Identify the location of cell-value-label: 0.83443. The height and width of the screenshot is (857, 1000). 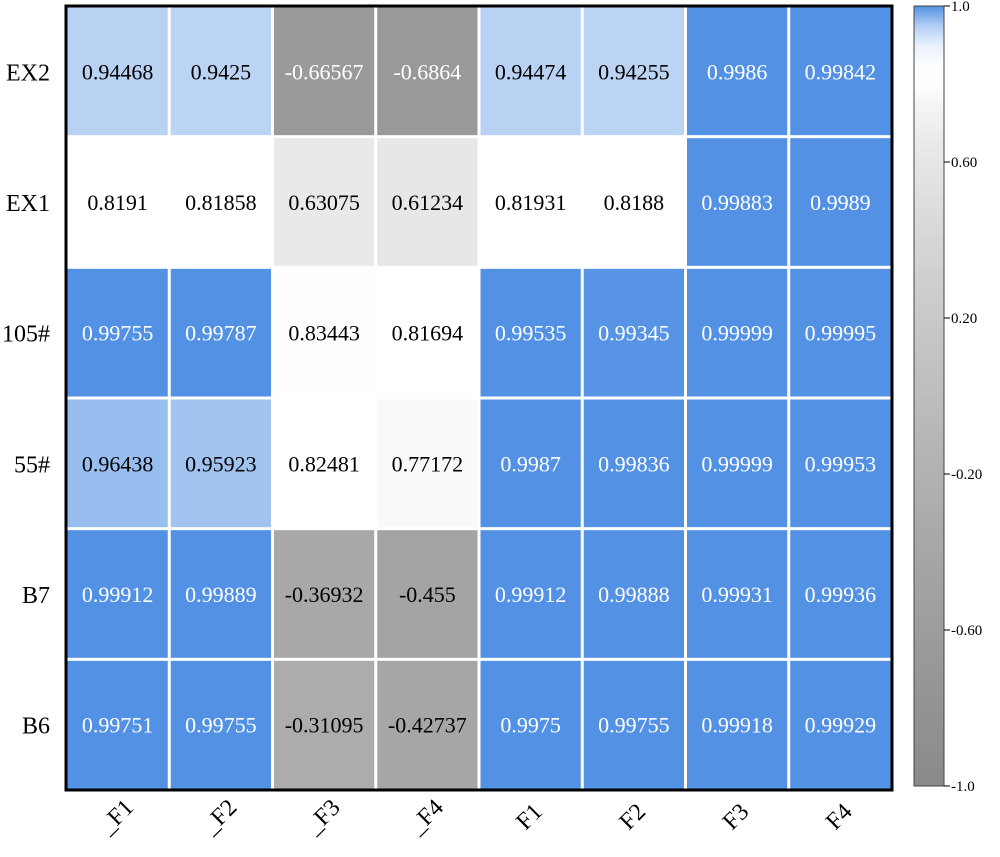
(324, 333).